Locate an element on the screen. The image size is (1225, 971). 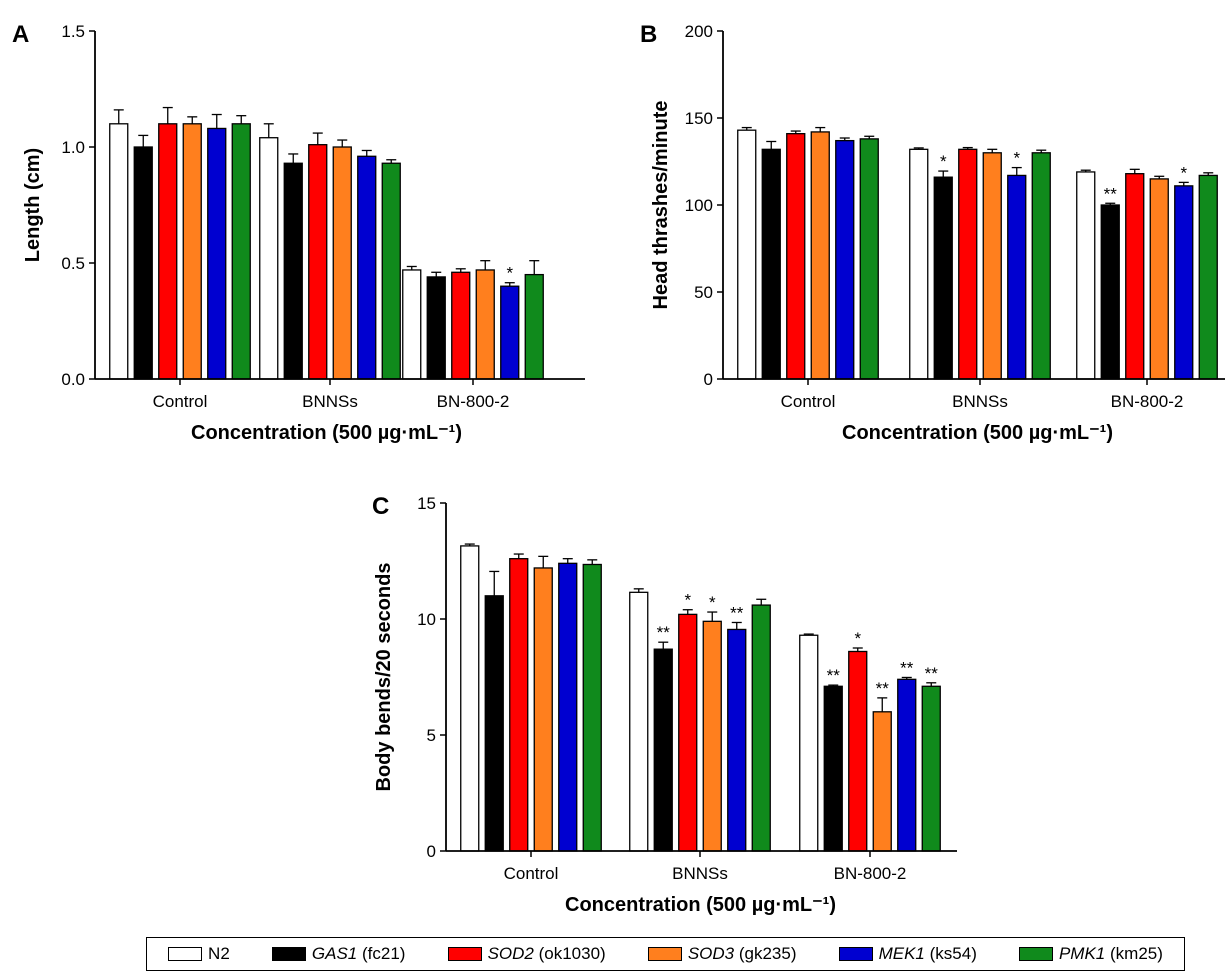
legend-item-pmk1: PMK1 (km25) is located at coordinates (1090, 954).